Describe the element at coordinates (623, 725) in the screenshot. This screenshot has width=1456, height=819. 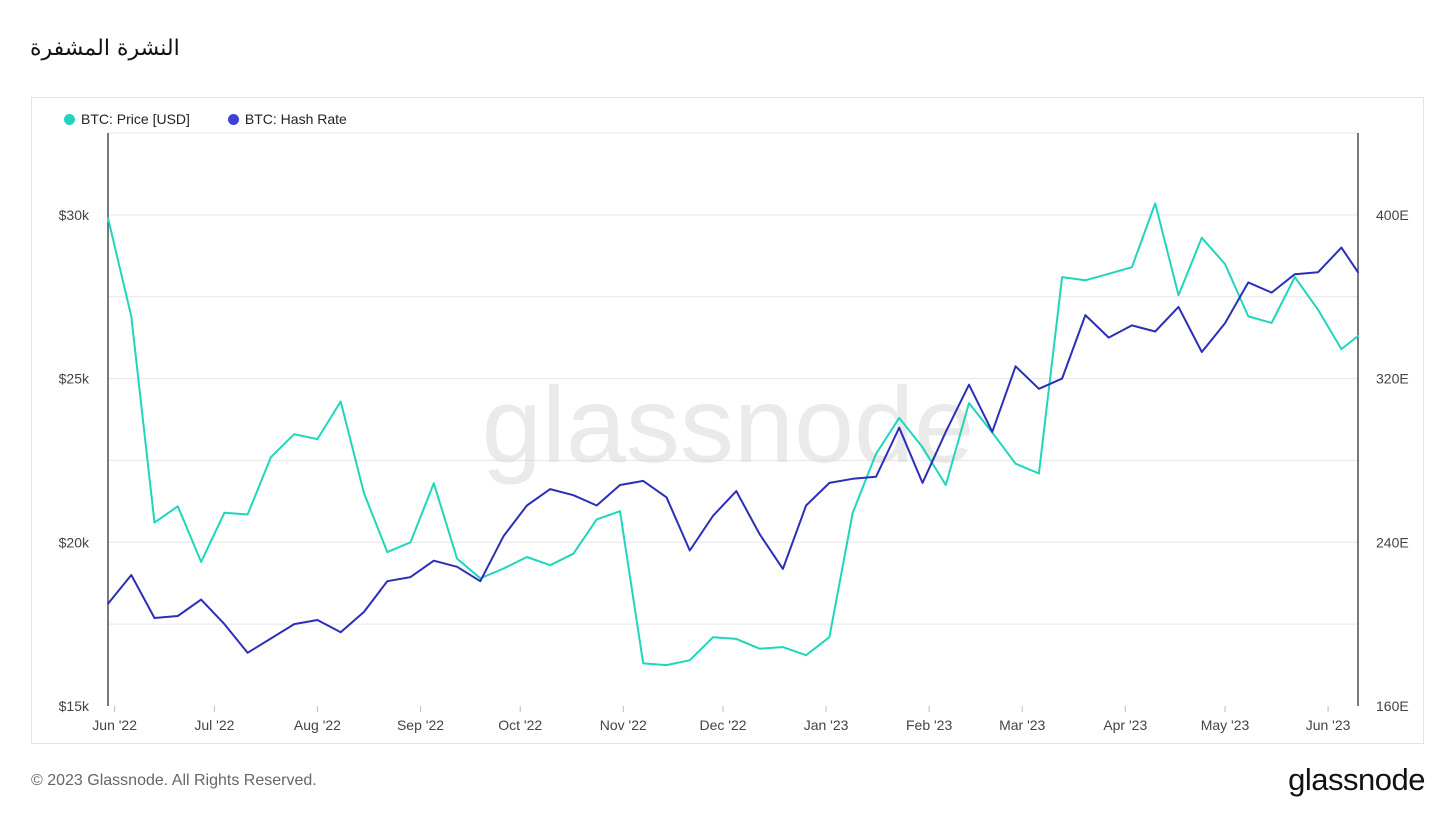
I see `x-tick-label: Nov '22` at that location.